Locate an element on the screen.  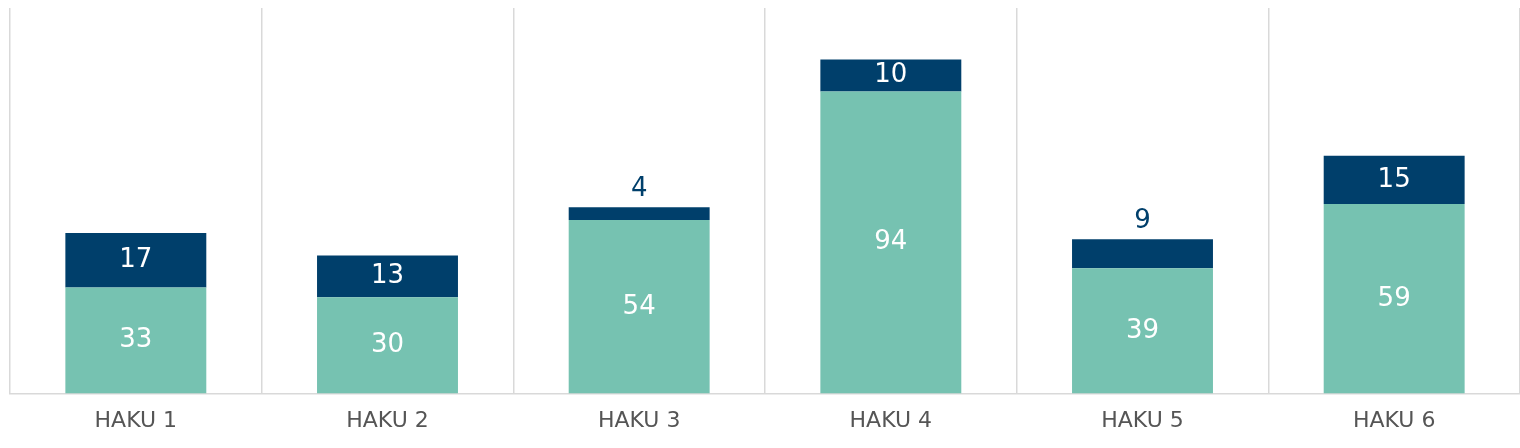
data-label: 15 is located at coordinates (1394, 177).